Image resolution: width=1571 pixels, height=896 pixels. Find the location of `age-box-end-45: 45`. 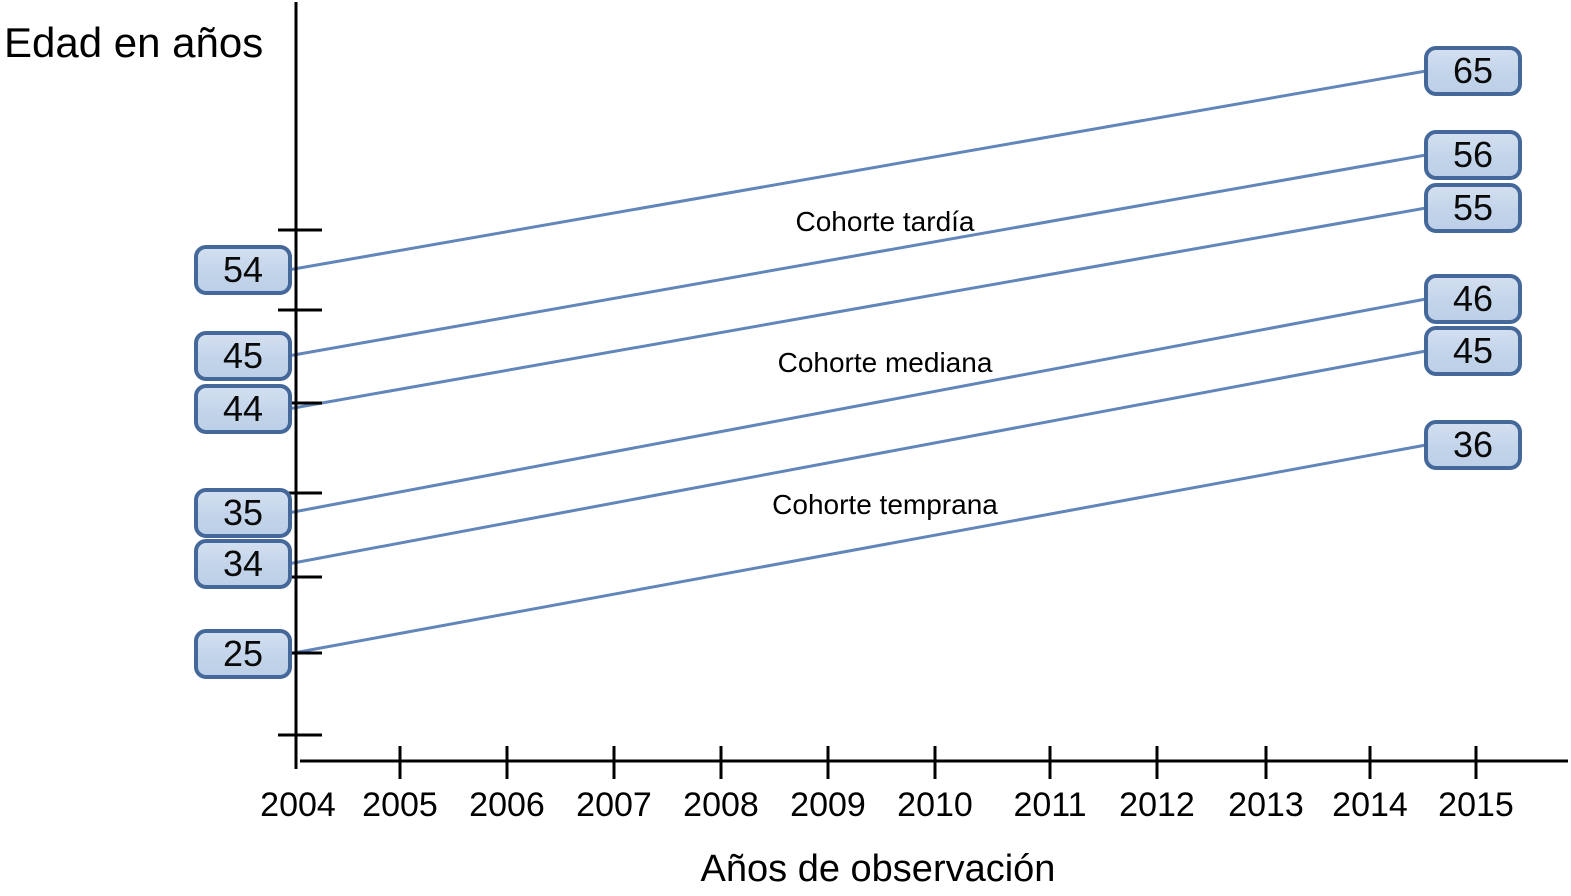

age-box-end-45: 45 is located at coordinates (1473, 351).